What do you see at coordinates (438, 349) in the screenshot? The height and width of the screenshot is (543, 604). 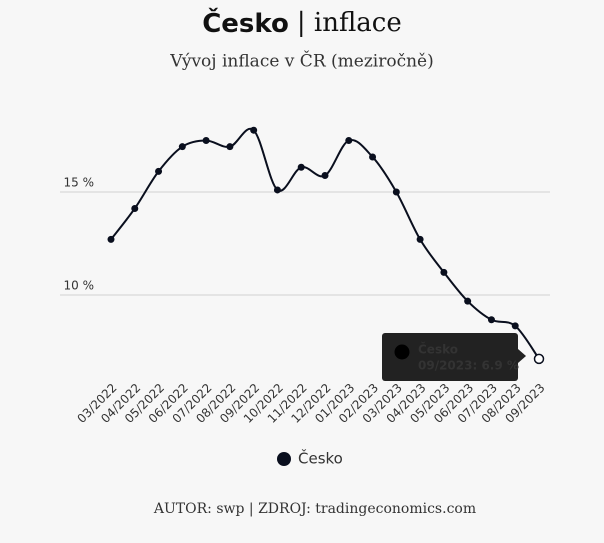 I see `tooltip-title: Česko` at bounding box center [438, 349].